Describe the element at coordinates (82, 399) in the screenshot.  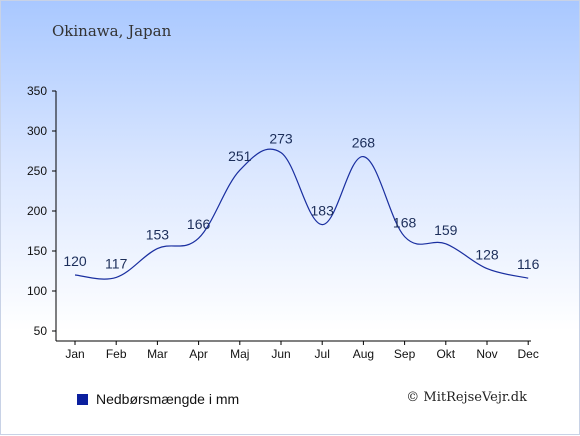
I see `legend-swatch` at that location.